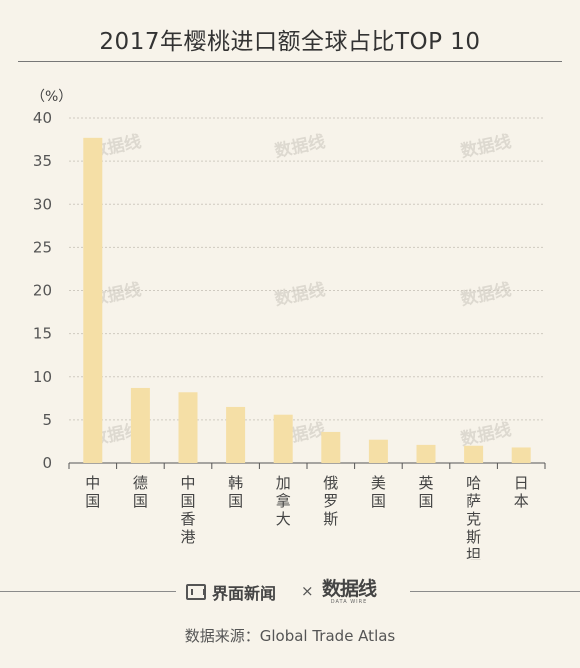  Describe the element at coordinates (42, 291) in the screenshot. I see `y-tick-label: 20` at that location.